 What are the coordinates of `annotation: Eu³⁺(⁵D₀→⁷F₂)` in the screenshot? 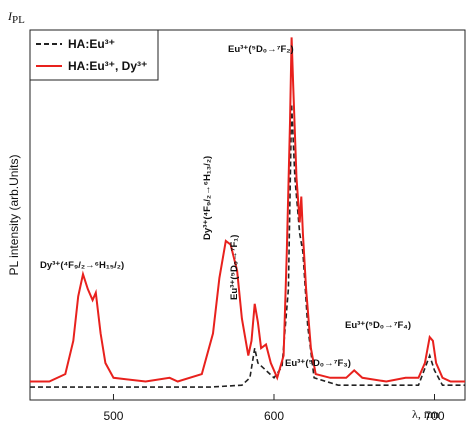 It's located at (261, 49).